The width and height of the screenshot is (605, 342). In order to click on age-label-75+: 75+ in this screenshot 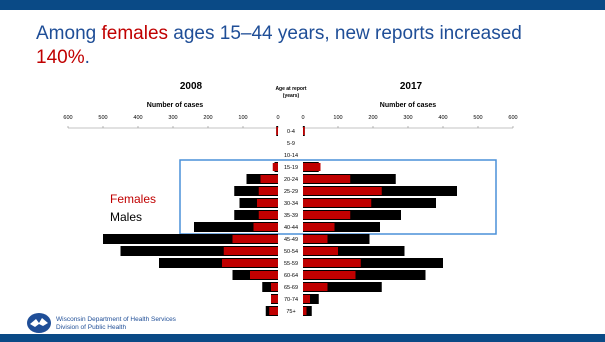, I will do `click(290, 312)`.